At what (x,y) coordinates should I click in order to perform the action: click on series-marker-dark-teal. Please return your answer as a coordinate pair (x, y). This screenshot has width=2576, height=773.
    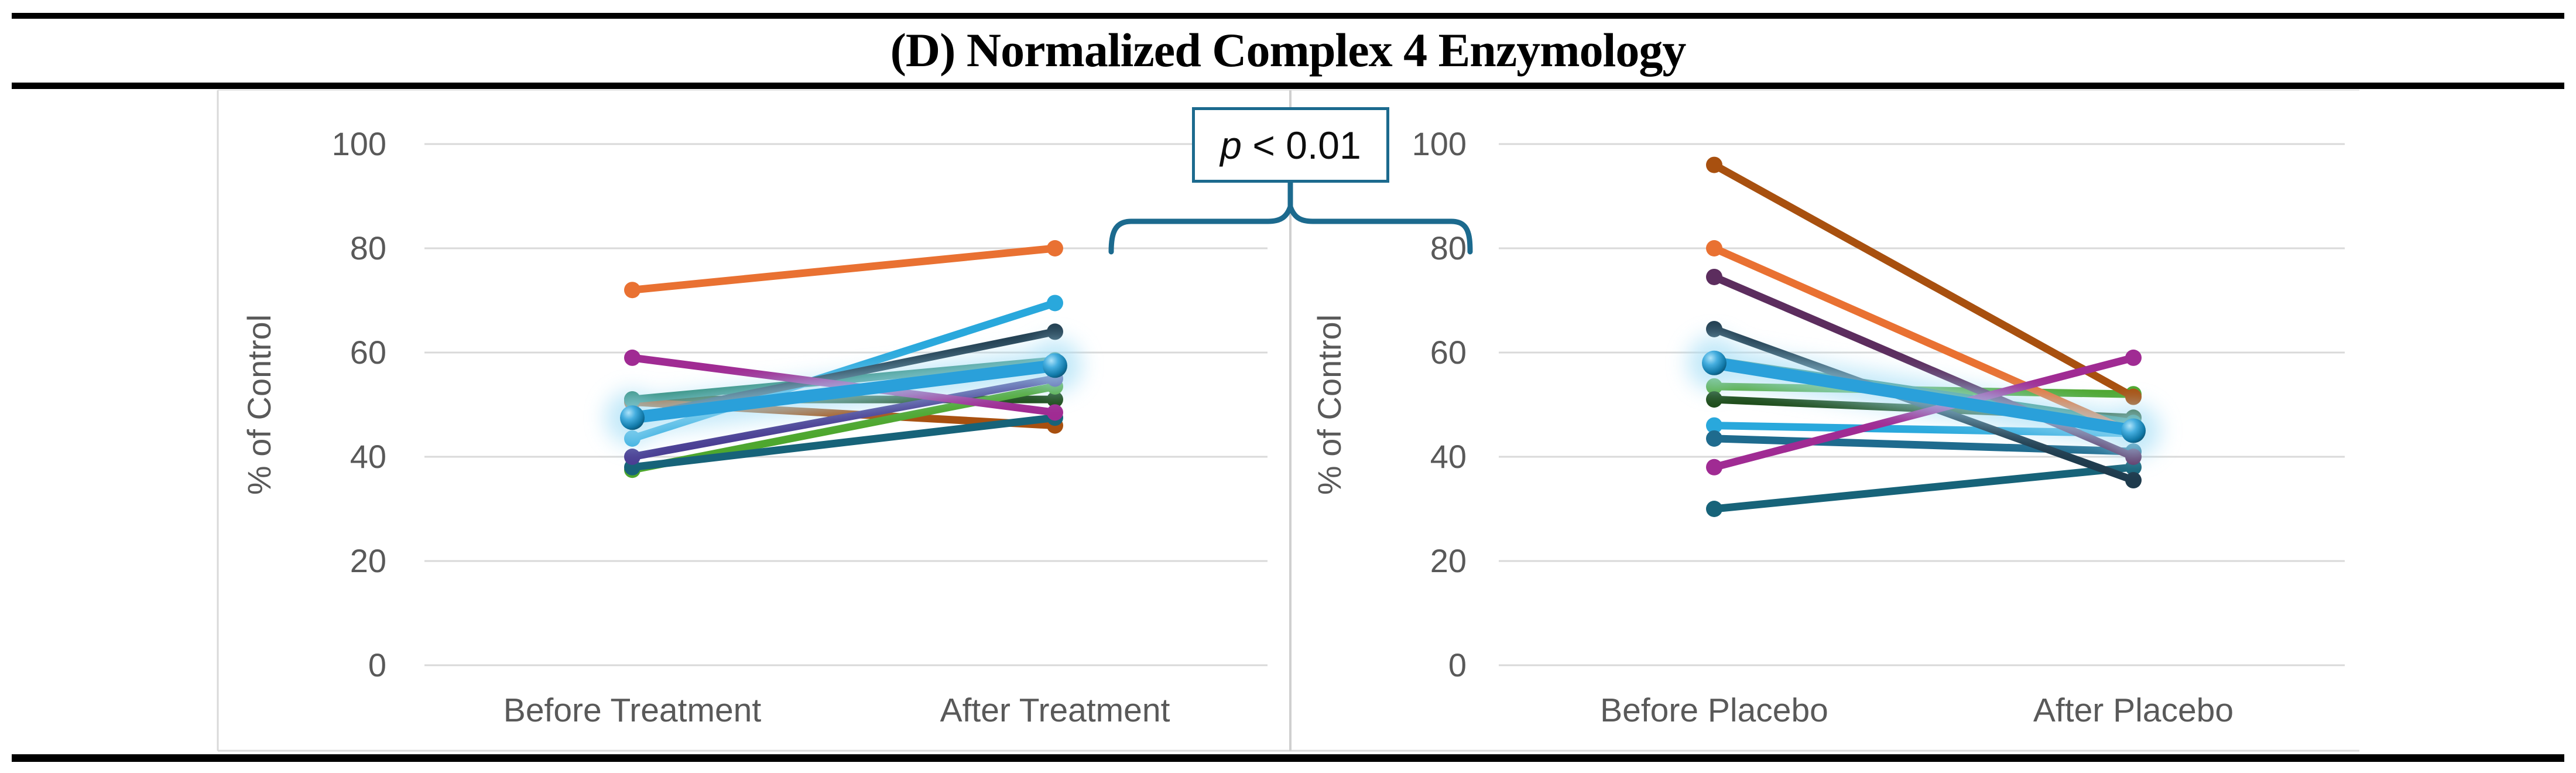
    Looking at the image, I should click on (1714, 509).